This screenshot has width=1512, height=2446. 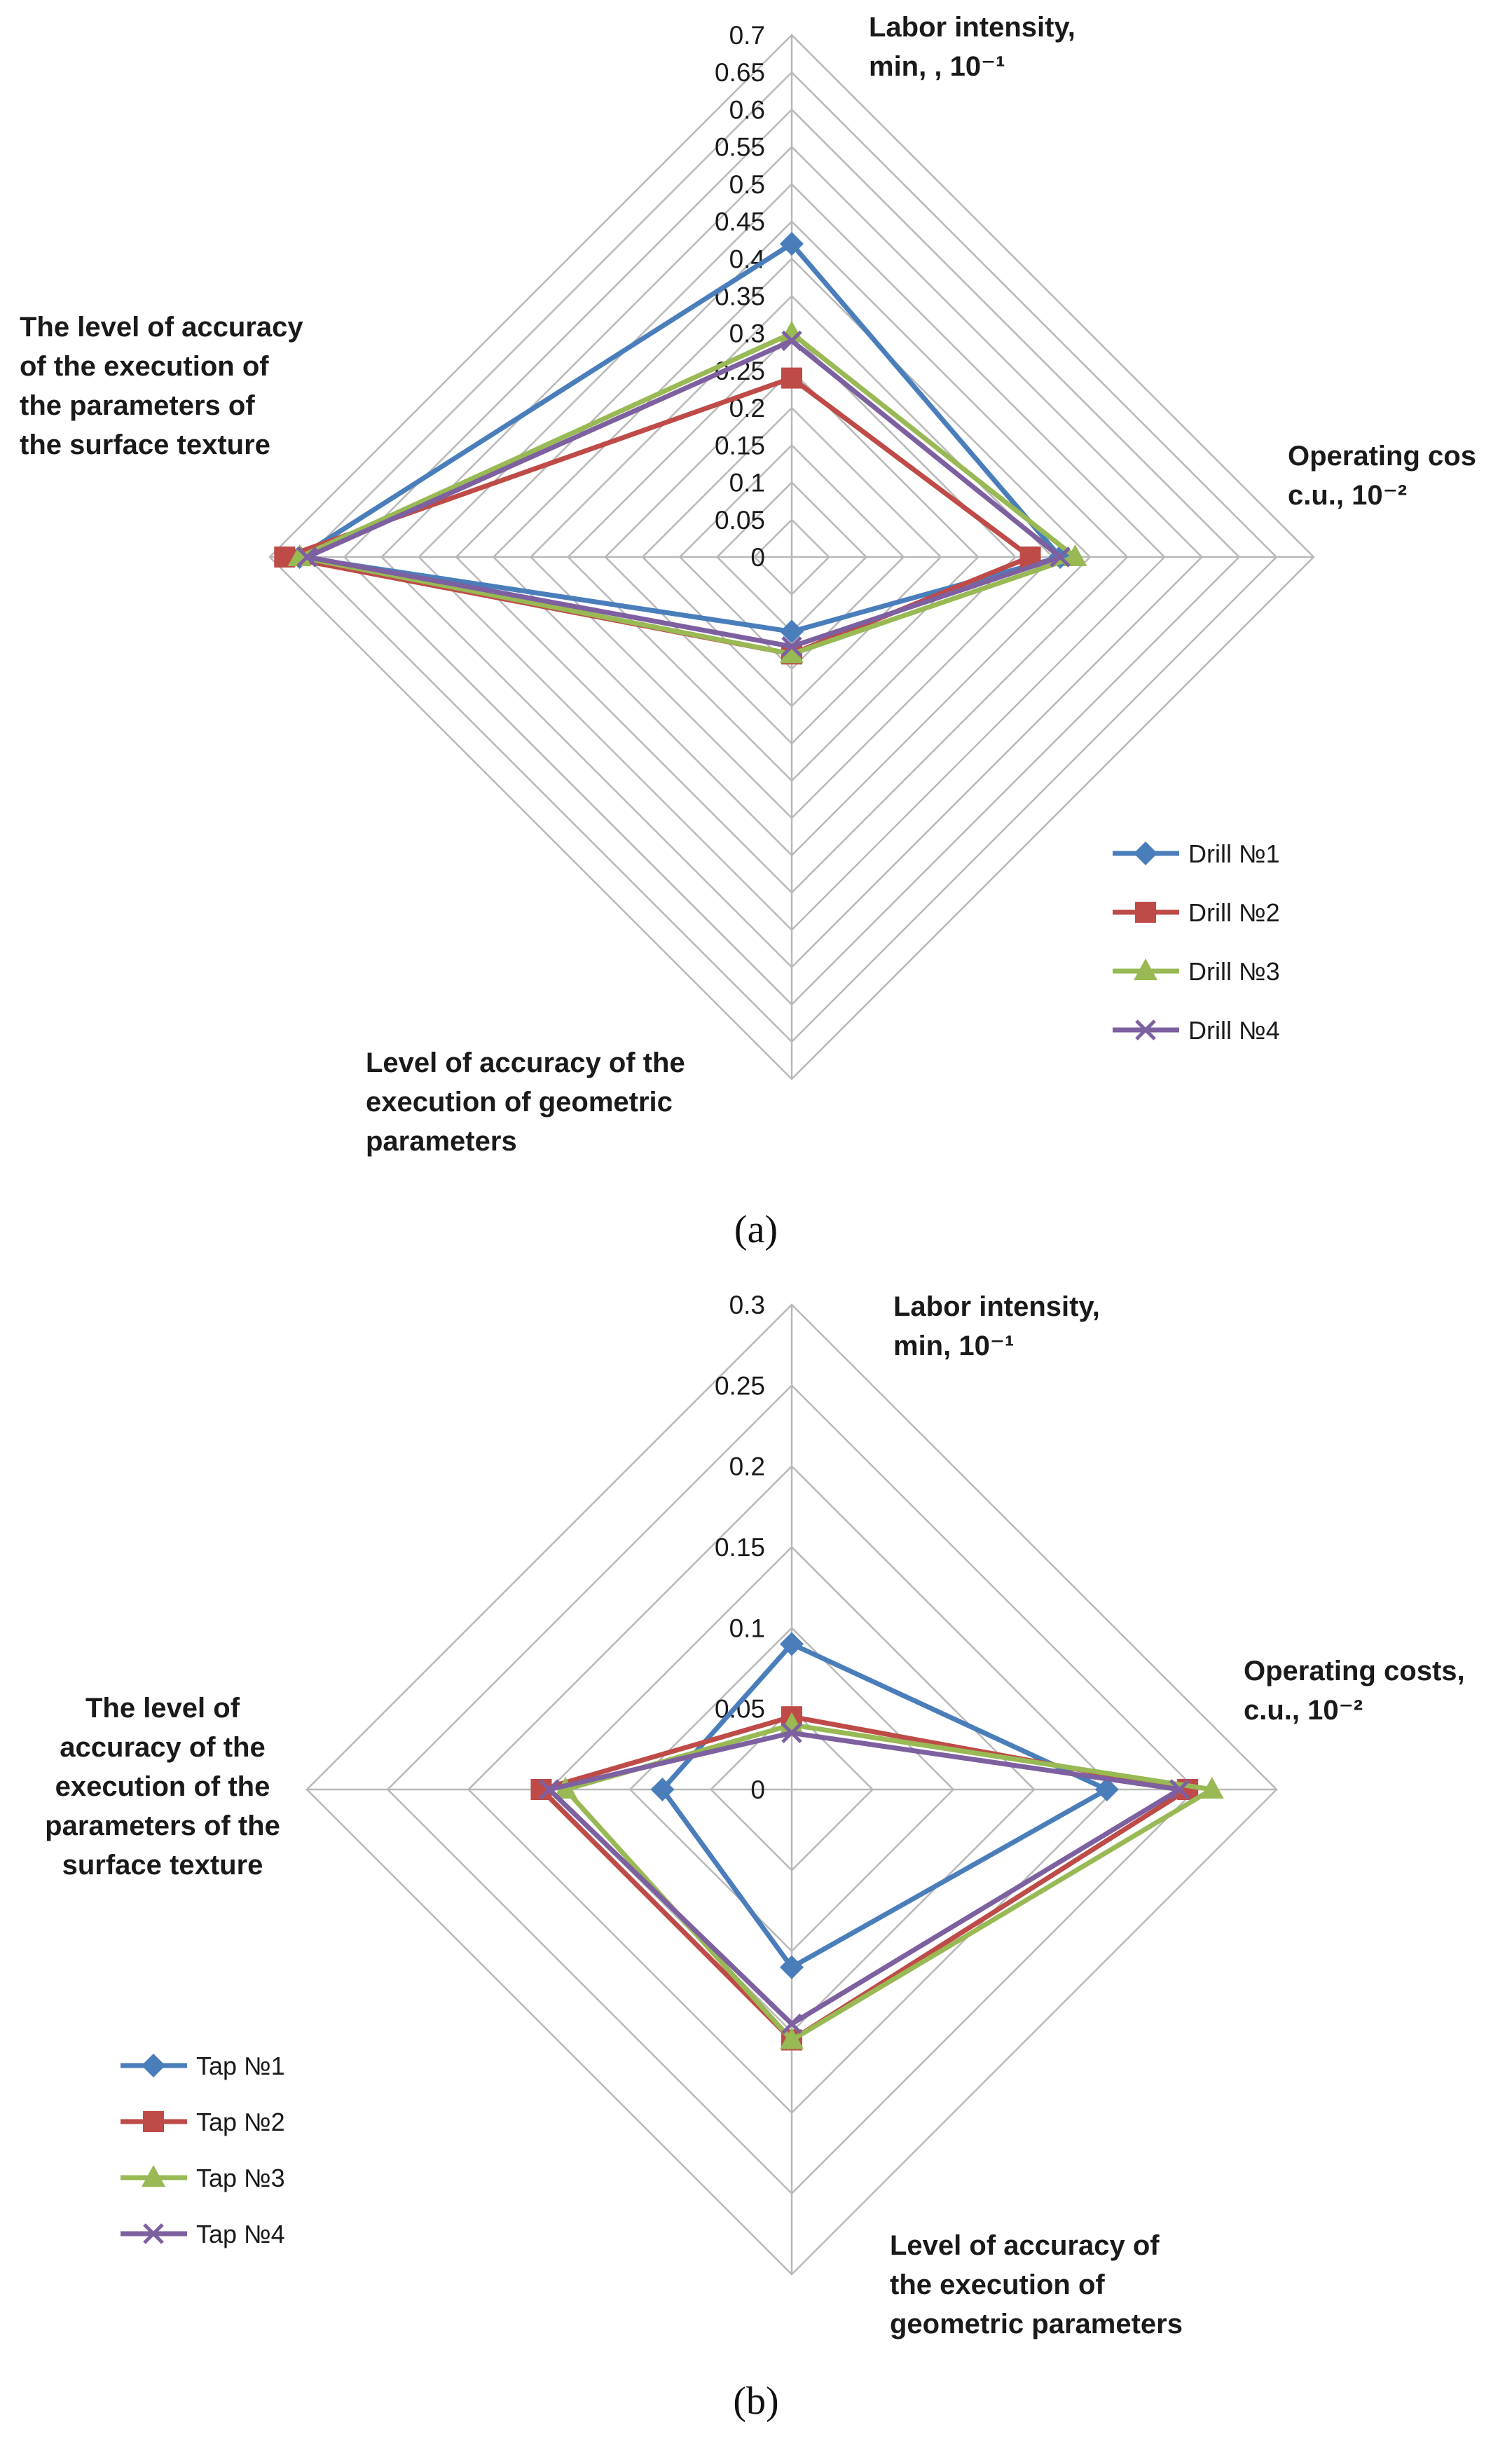 What do you see at coordinates (1234, 912) in the screenshot?
I see `legend-label: Drill №2` at bounding box center [1234, 912].